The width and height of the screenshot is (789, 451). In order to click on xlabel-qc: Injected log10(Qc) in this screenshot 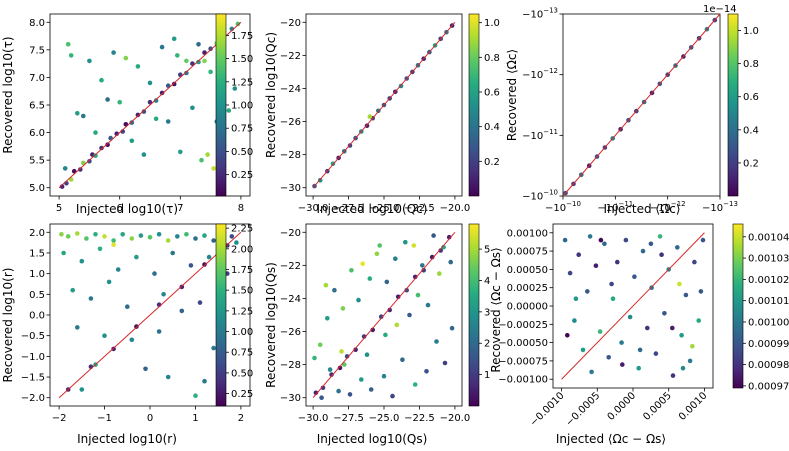, I will do `click(372, 209)`.